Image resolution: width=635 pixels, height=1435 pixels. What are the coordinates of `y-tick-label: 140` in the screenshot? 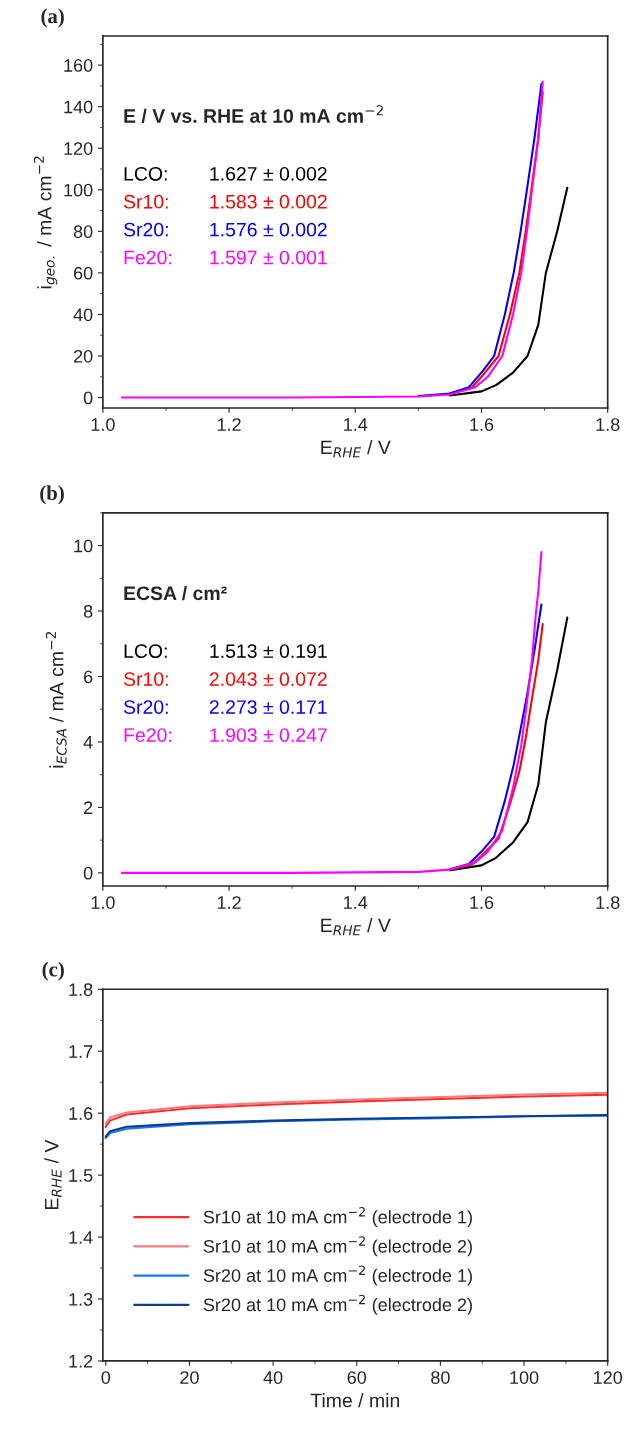 It's located at (78, 107).